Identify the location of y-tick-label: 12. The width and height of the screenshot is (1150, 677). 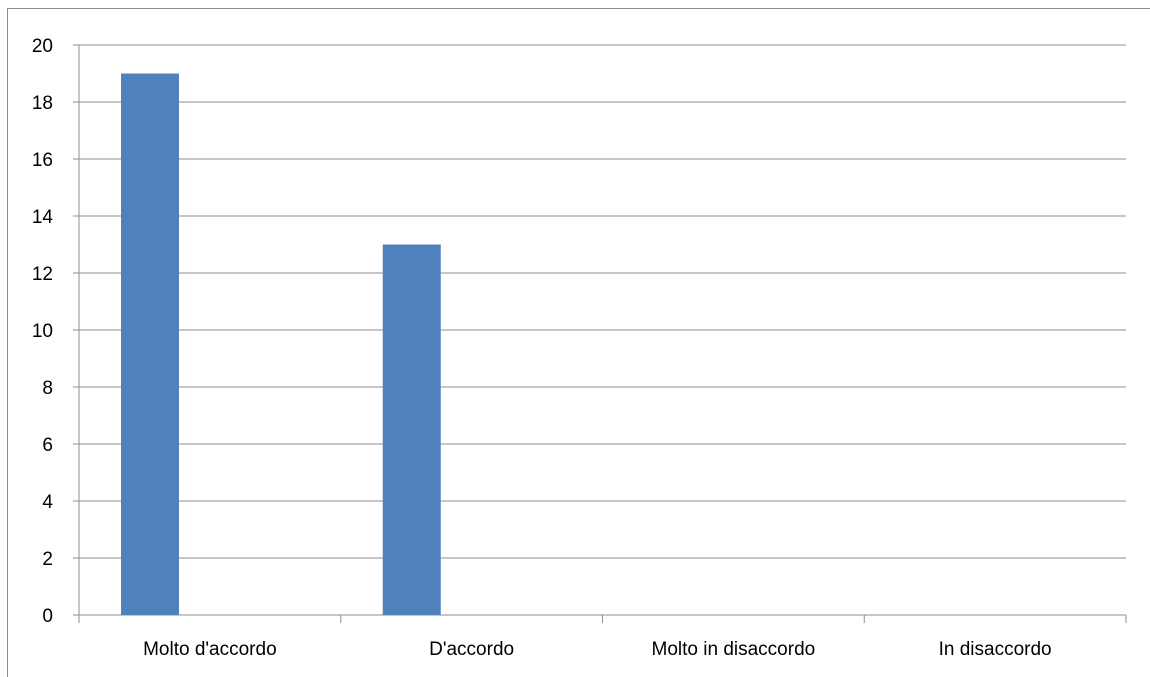
(42, 274).